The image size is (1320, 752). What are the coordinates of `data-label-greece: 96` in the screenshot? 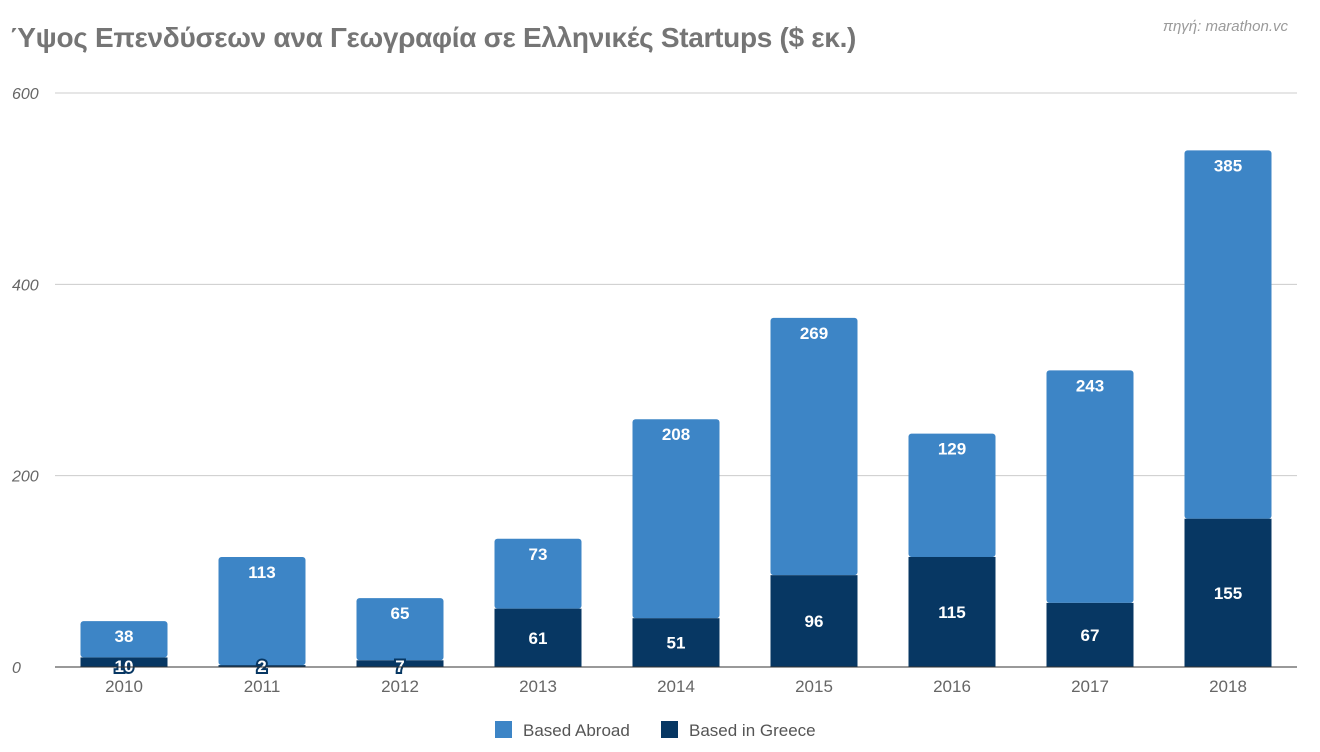 It's located at (814, 621).